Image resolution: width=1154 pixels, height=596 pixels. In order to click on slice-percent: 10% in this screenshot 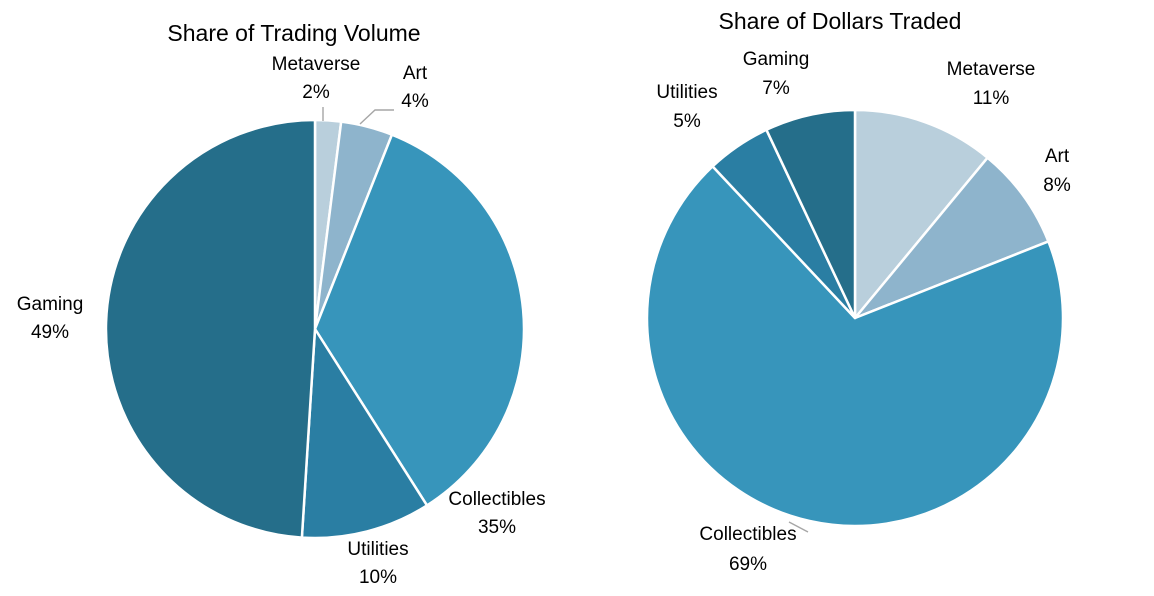, I will do `click(378, 577)`.